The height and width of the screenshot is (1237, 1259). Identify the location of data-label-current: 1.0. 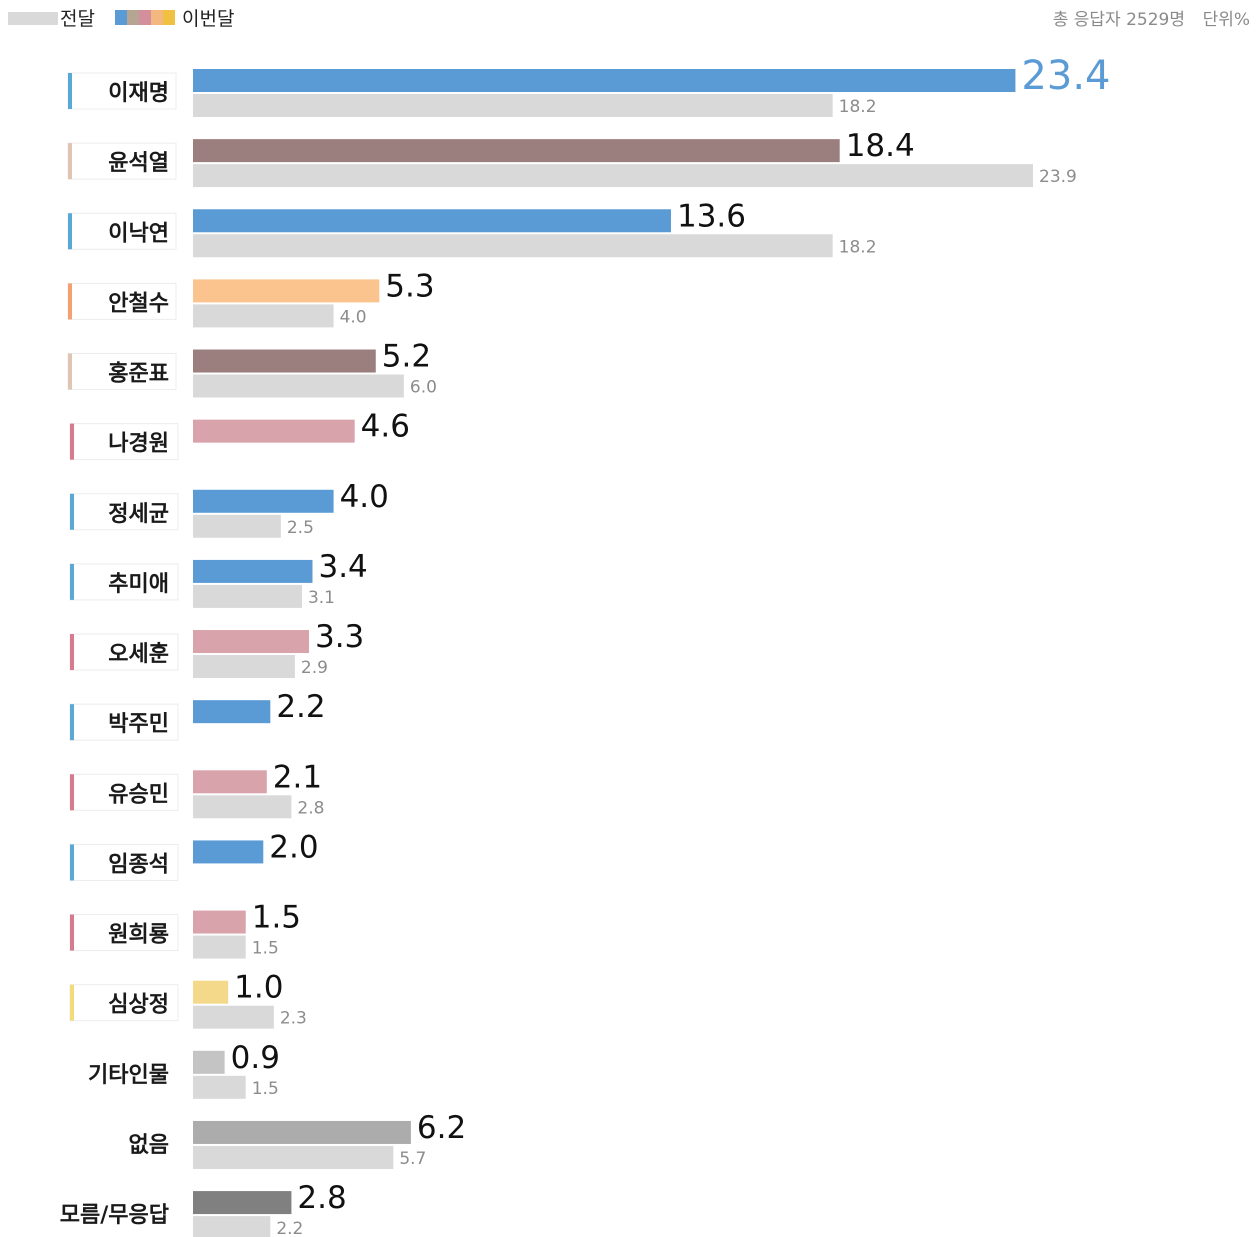
(258, 988).